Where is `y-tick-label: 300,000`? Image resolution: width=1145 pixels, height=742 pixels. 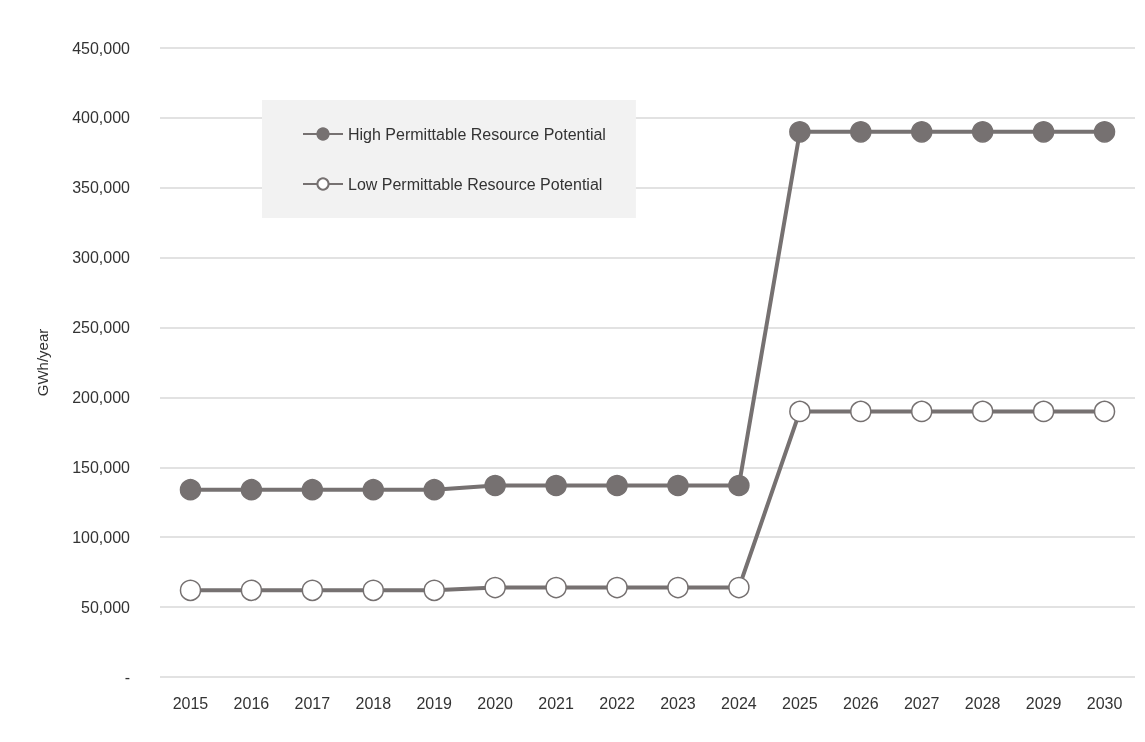 y-tick-label: 300,000 is located at coordinates (101, 258).